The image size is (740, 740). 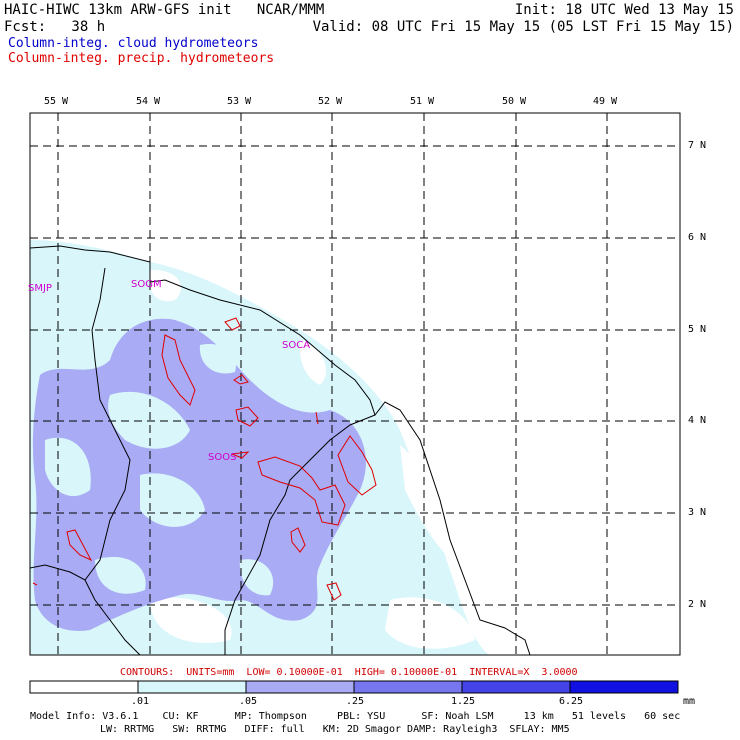 What do you see at coordinates (300, 534) in the screenshot?
I see `border-east` at bounding box center [300, 534].